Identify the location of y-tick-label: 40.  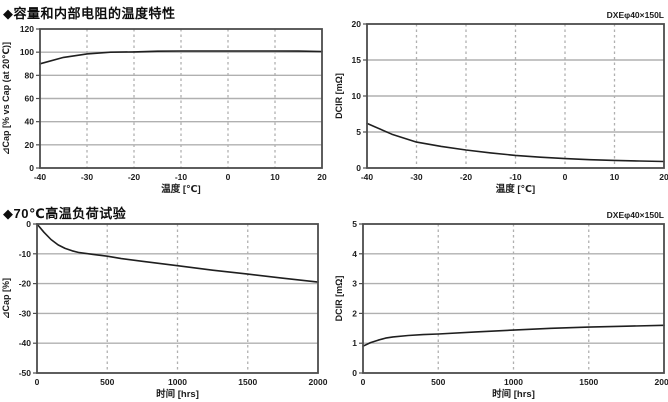
(30, 122).